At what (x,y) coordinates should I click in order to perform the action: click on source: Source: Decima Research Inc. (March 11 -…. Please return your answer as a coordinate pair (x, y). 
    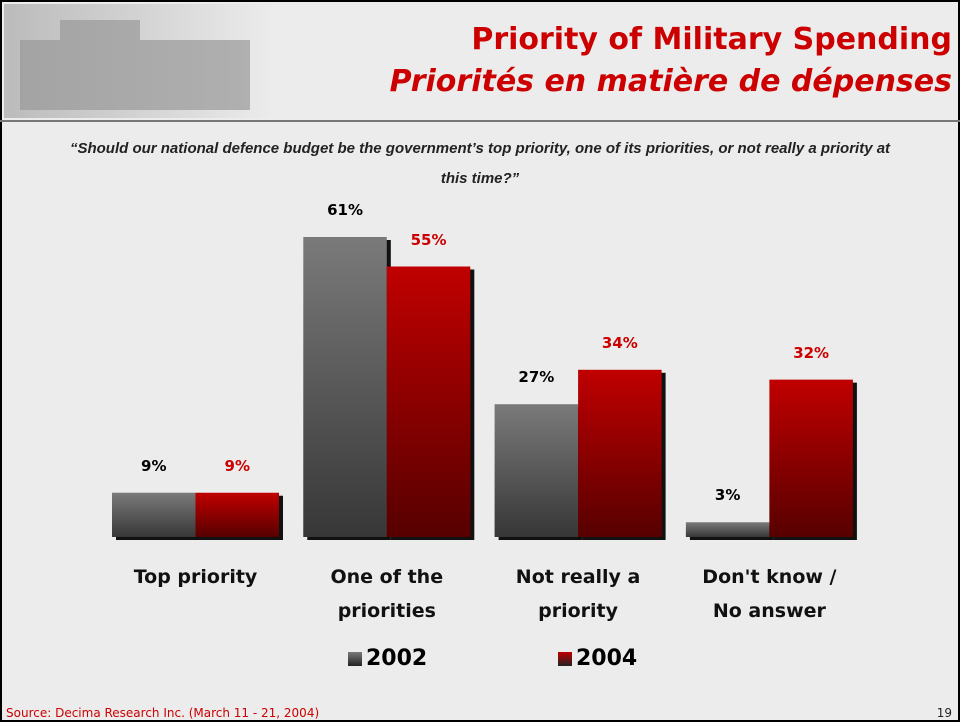
    Looking at the image, I should click on (163, 713).